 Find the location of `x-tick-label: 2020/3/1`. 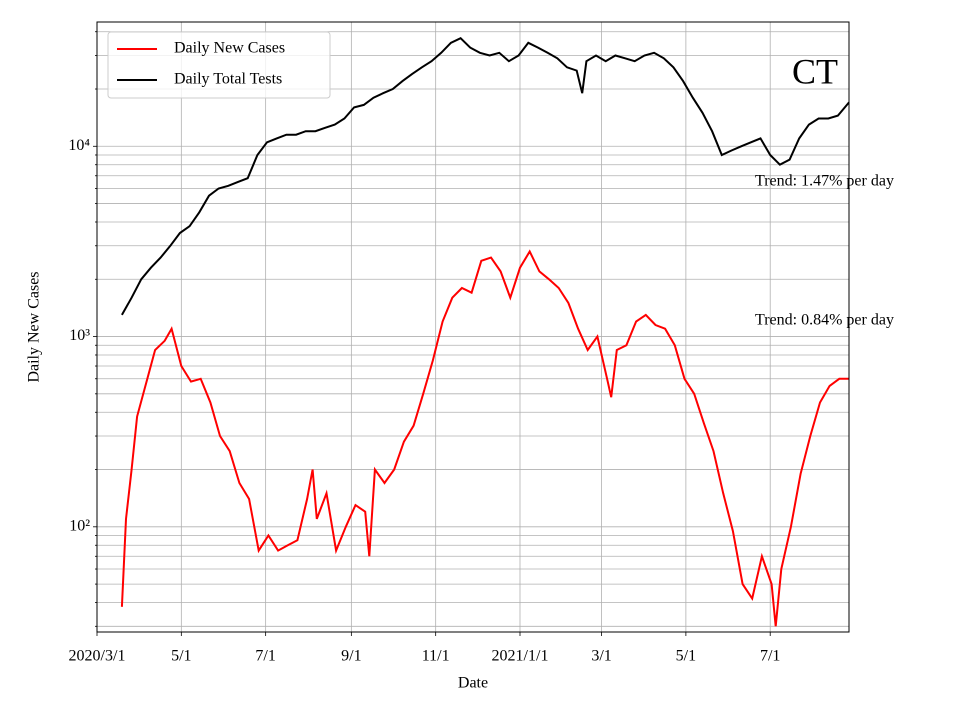

x-tick-label: 2020/3/1 is located at coordinates (97, 656).